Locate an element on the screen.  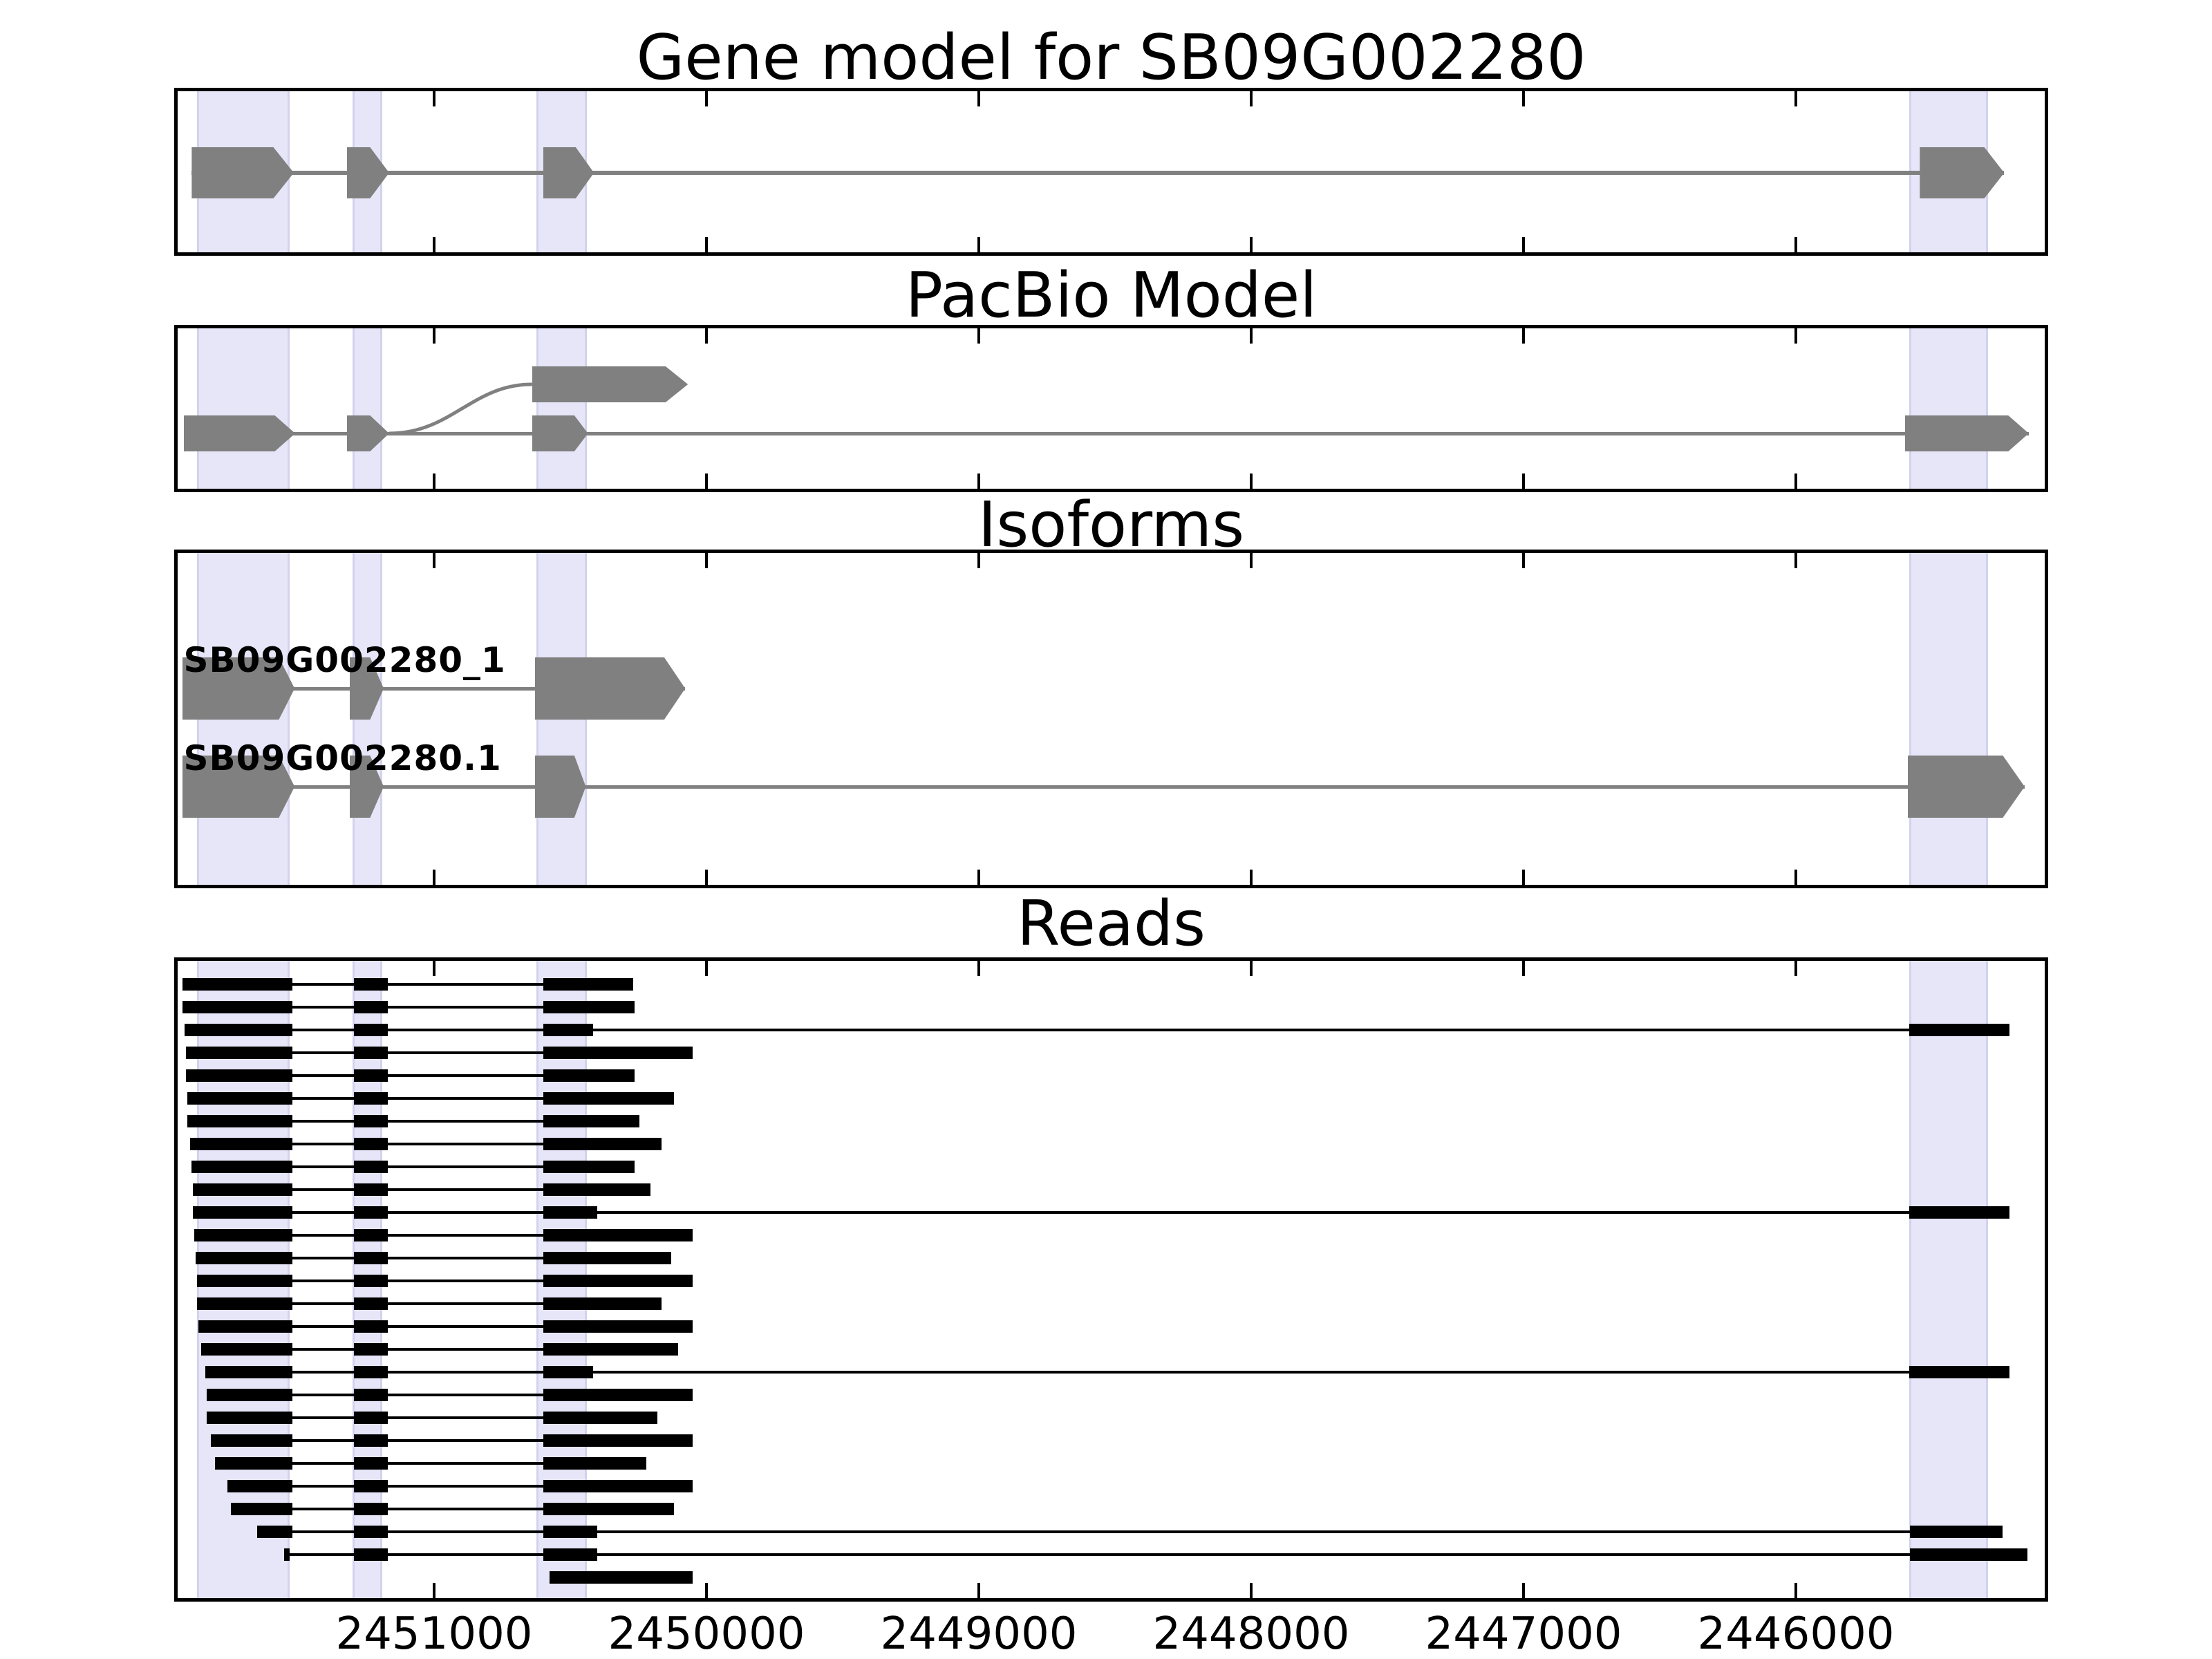
title-pacbio-model: PacBio Model is located at coordinates (1111, 296).